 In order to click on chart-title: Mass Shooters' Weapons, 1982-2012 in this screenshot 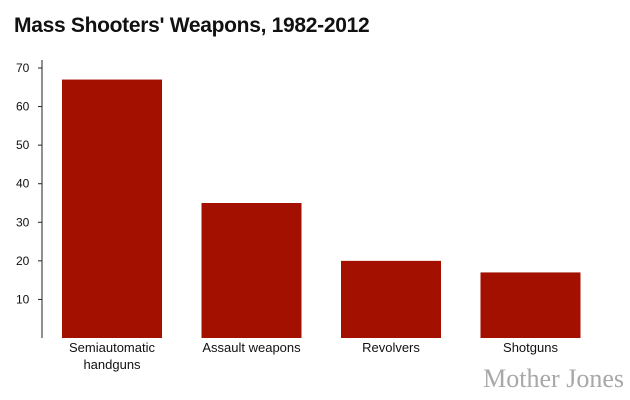, I will do `click(192, 25)`.